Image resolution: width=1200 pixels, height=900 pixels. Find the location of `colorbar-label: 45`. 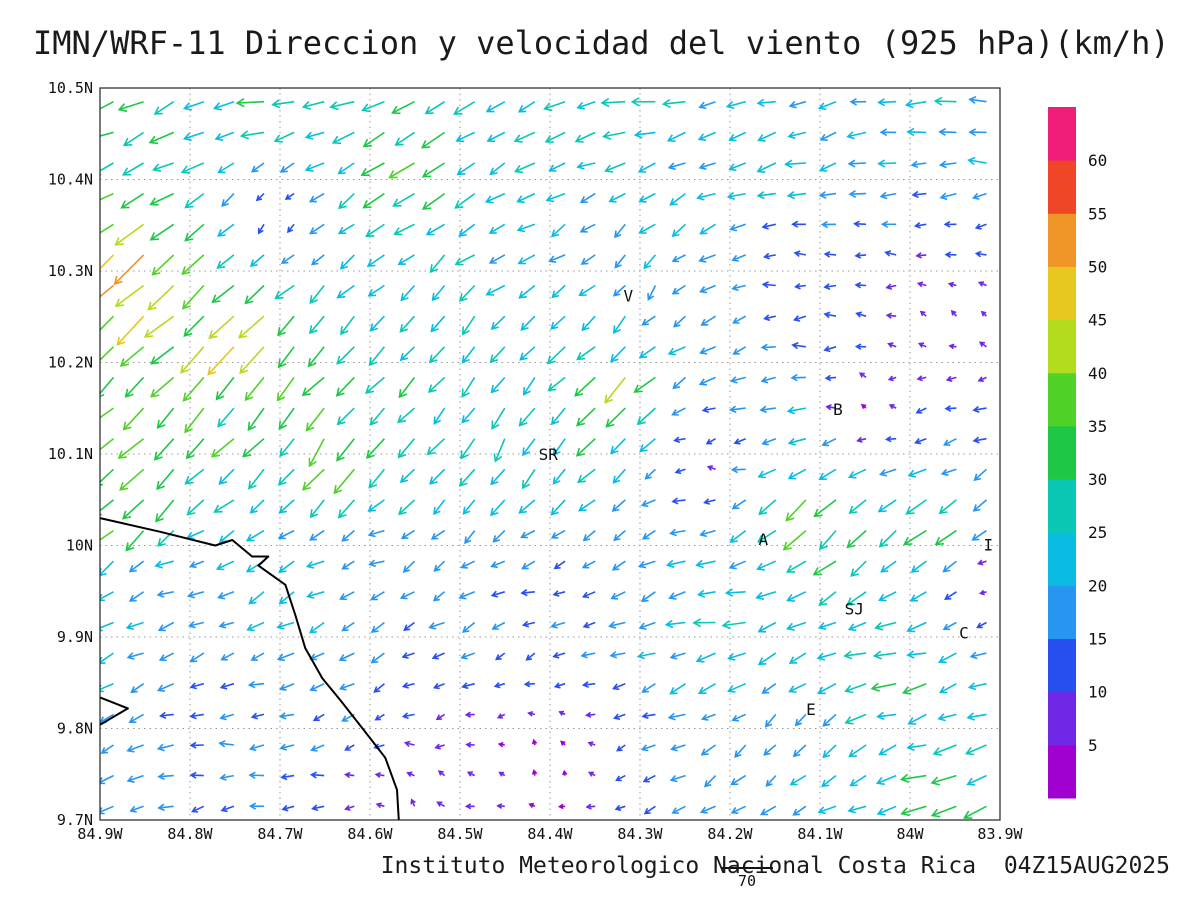

colorbar-label: 45 is located at coordinates (1097, 320).